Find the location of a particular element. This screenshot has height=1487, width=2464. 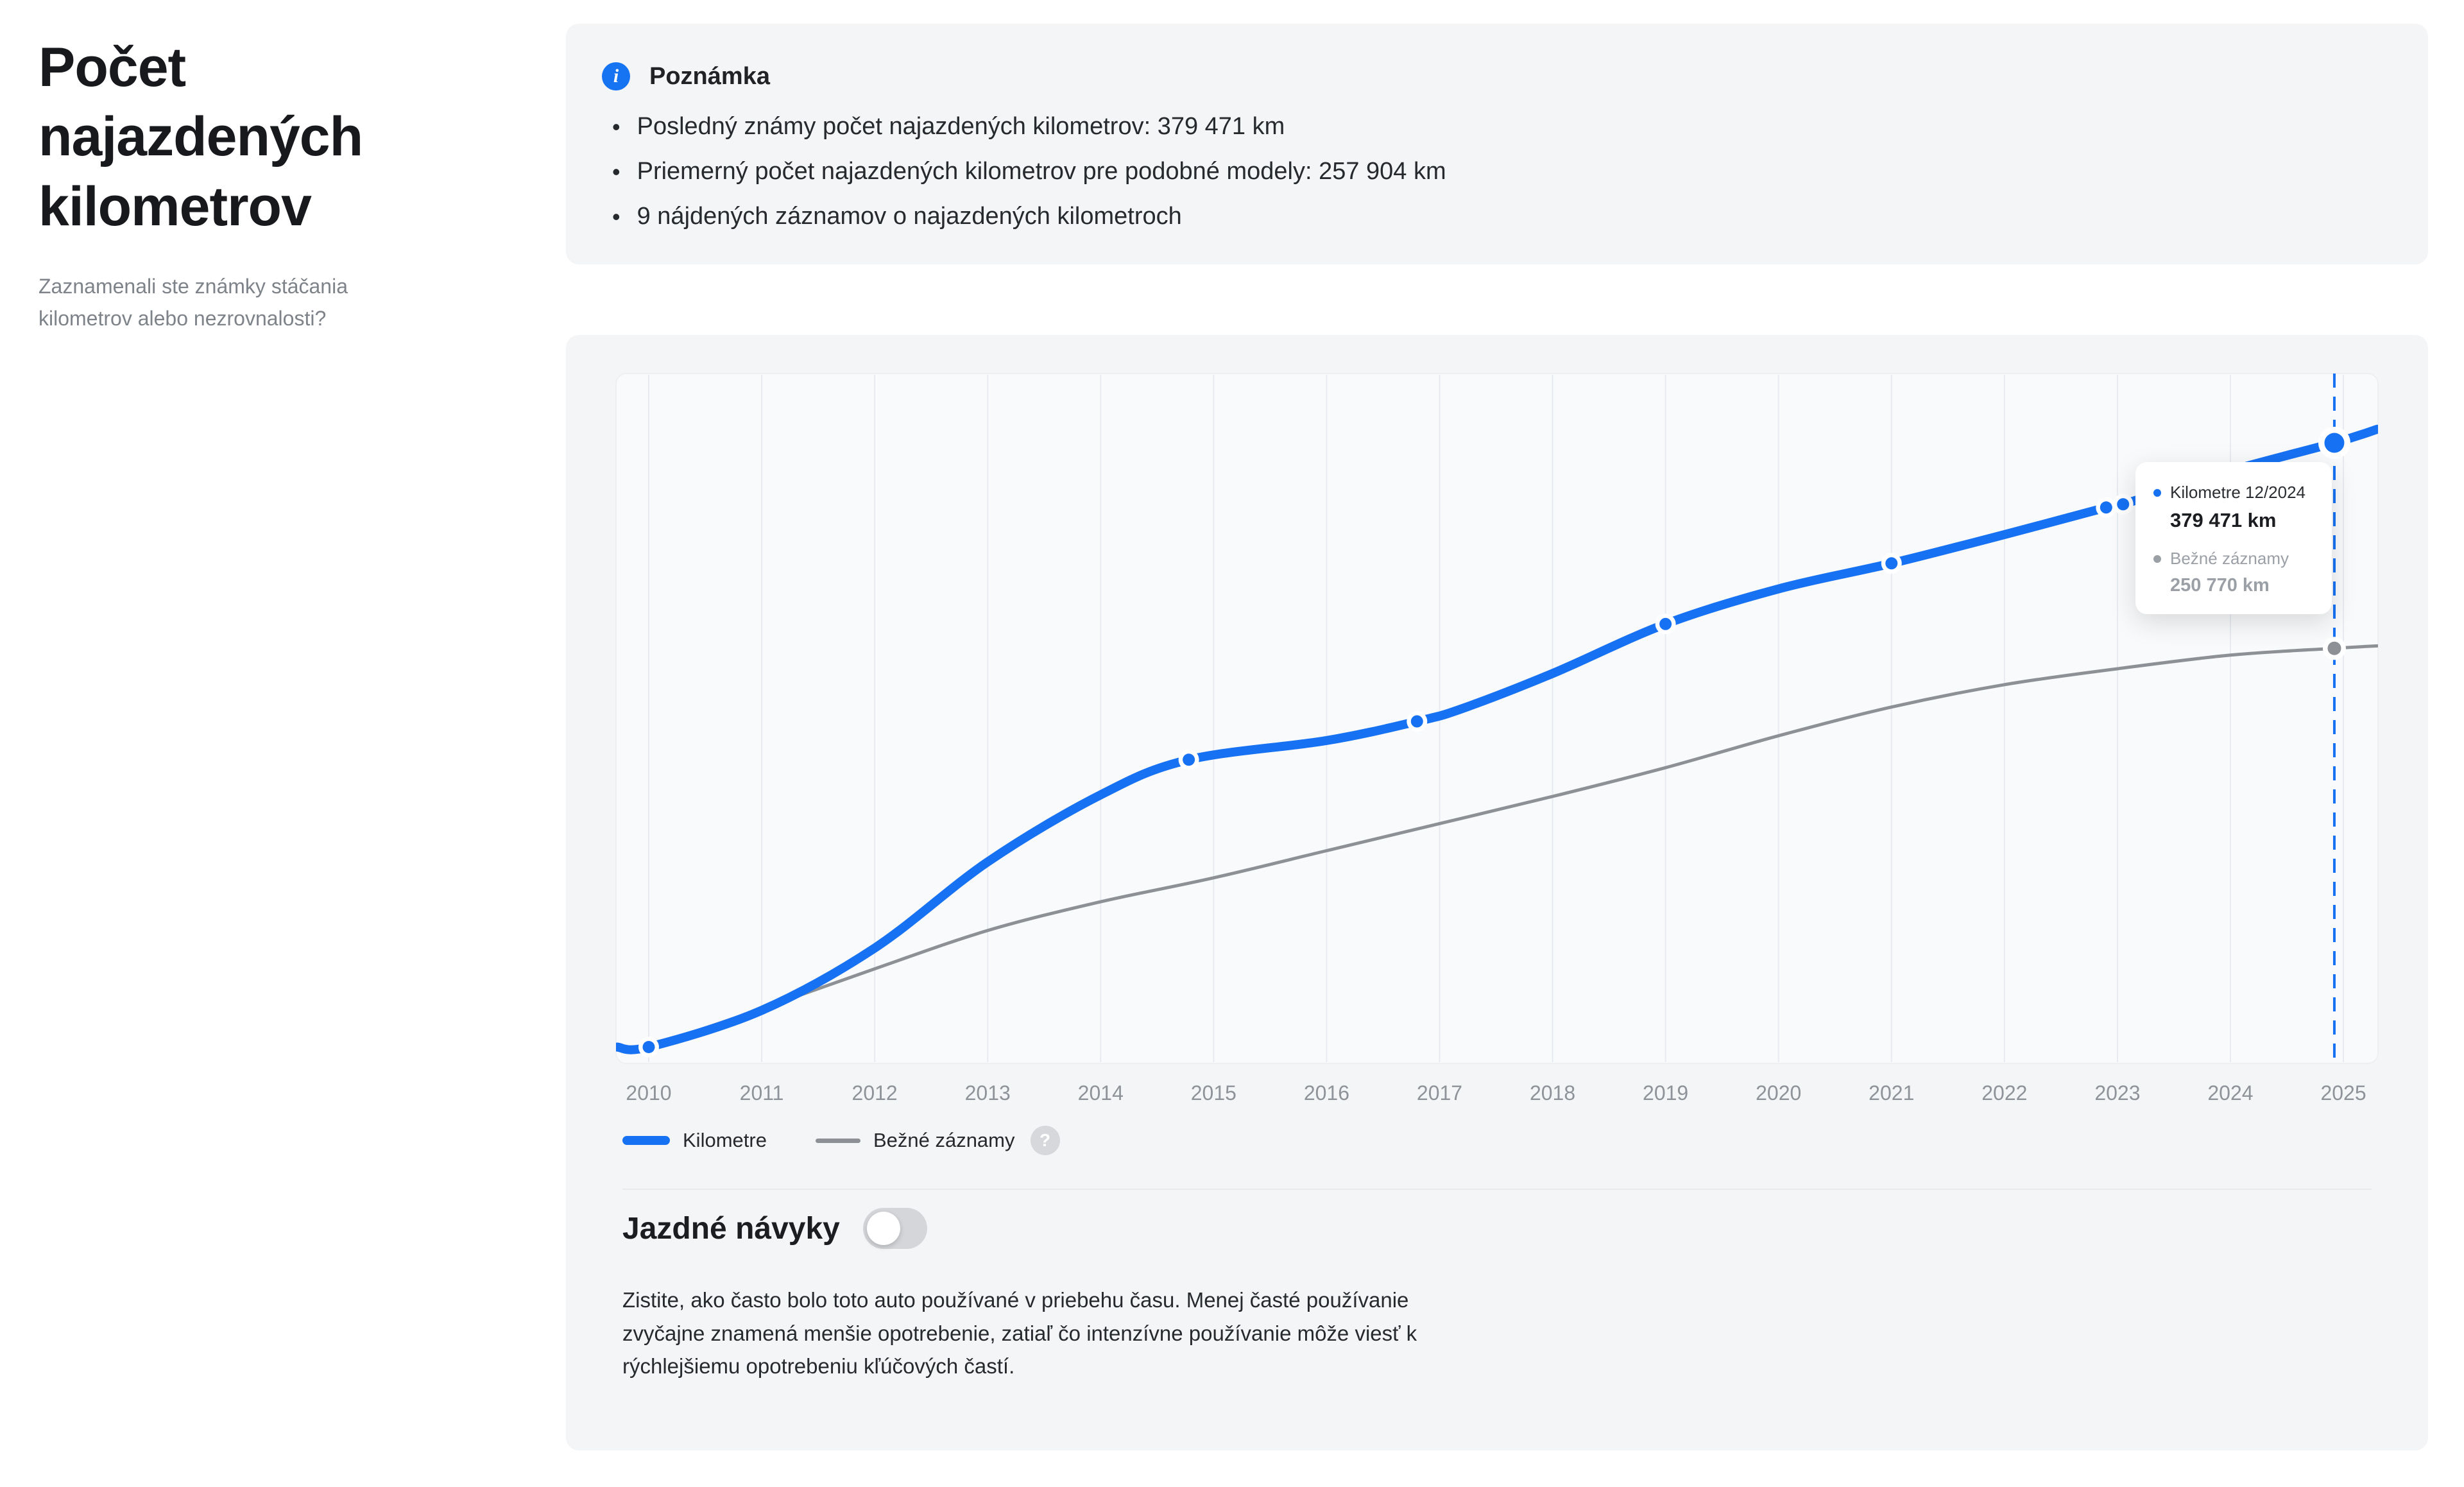

chart-legend: Kilometre Bežné záznamy ? is located at coordinates (841, 1141).